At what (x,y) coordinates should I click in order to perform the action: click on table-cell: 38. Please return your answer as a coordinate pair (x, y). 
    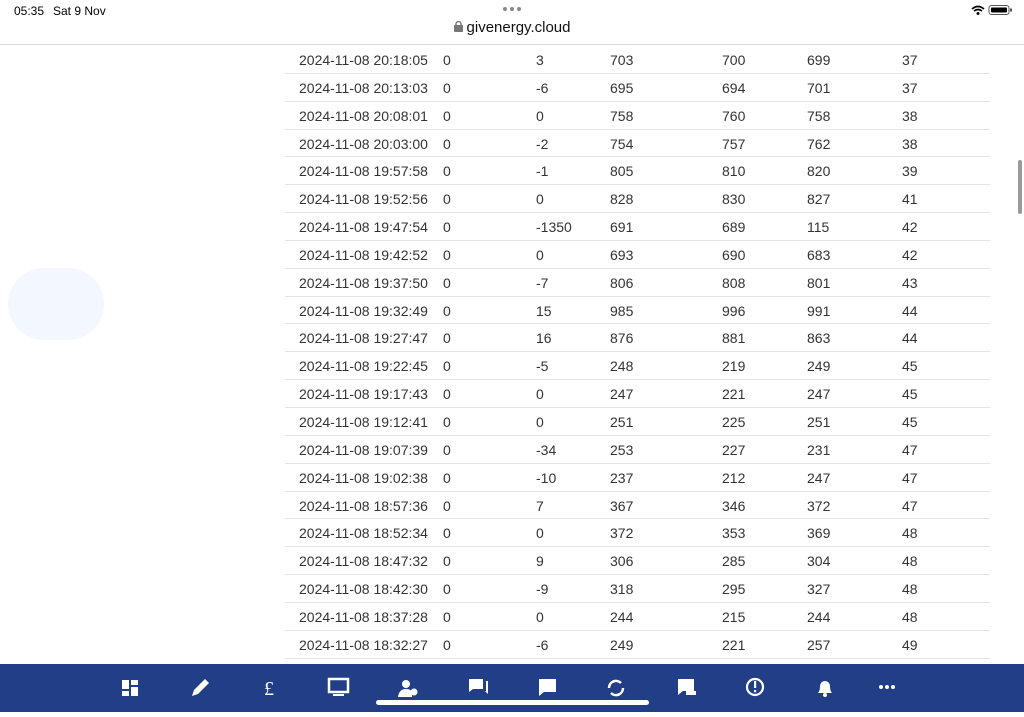
    Looking at the image, I should click on (910, 143).